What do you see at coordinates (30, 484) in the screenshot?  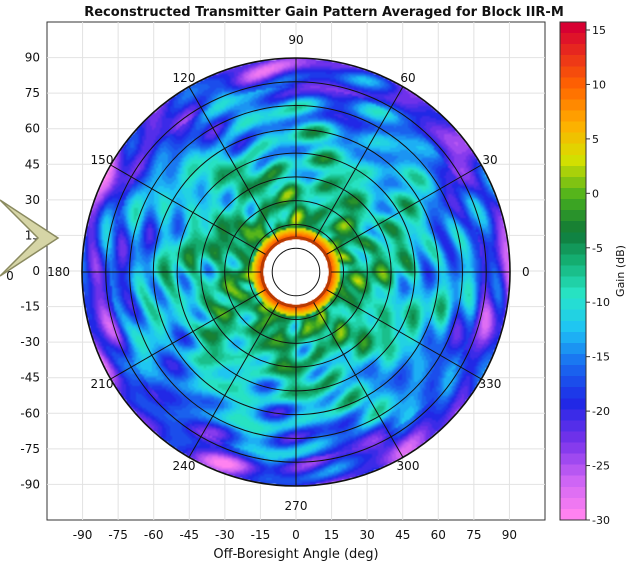 I see `y-tick-label: -90` at bounding box center [30, 484].